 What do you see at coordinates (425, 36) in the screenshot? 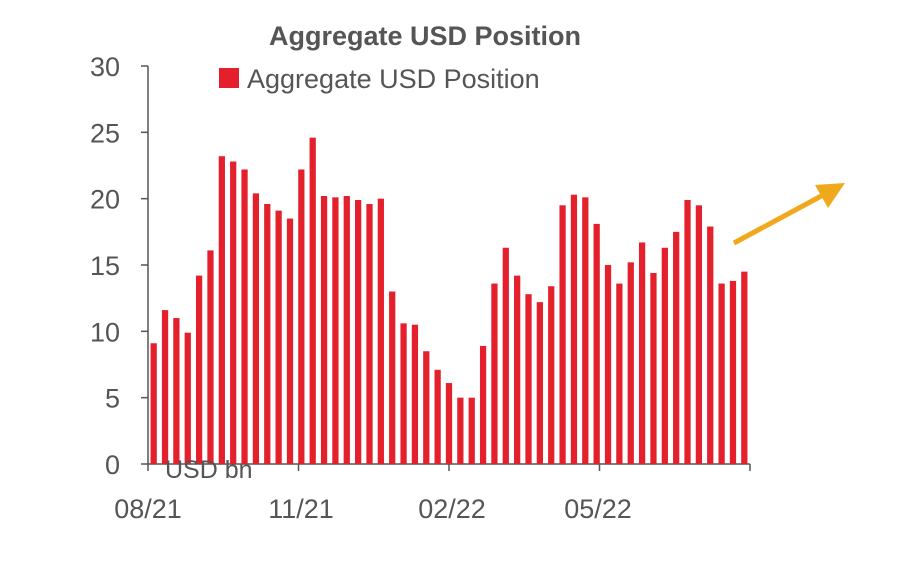
I see `chart-title: Aggregate USD Position` at bounding box center [425, 36].